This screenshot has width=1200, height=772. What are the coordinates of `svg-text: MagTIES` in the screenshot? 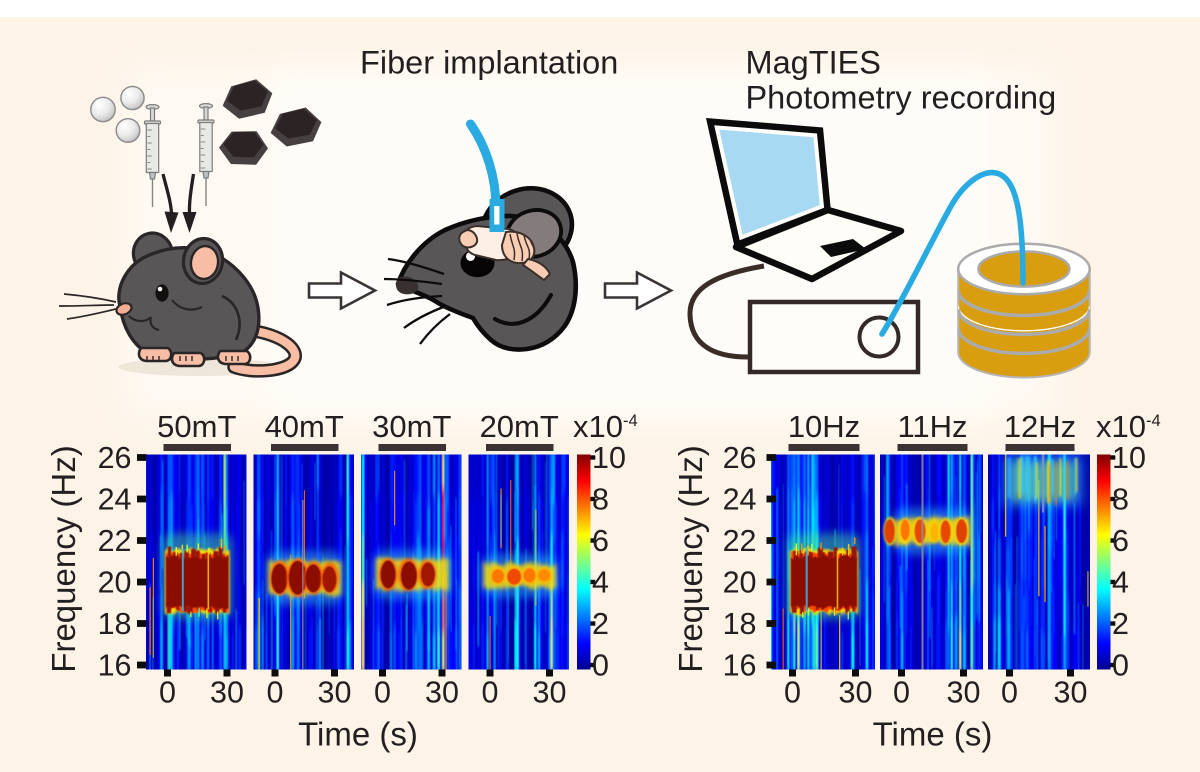 It's located at (813, 63).